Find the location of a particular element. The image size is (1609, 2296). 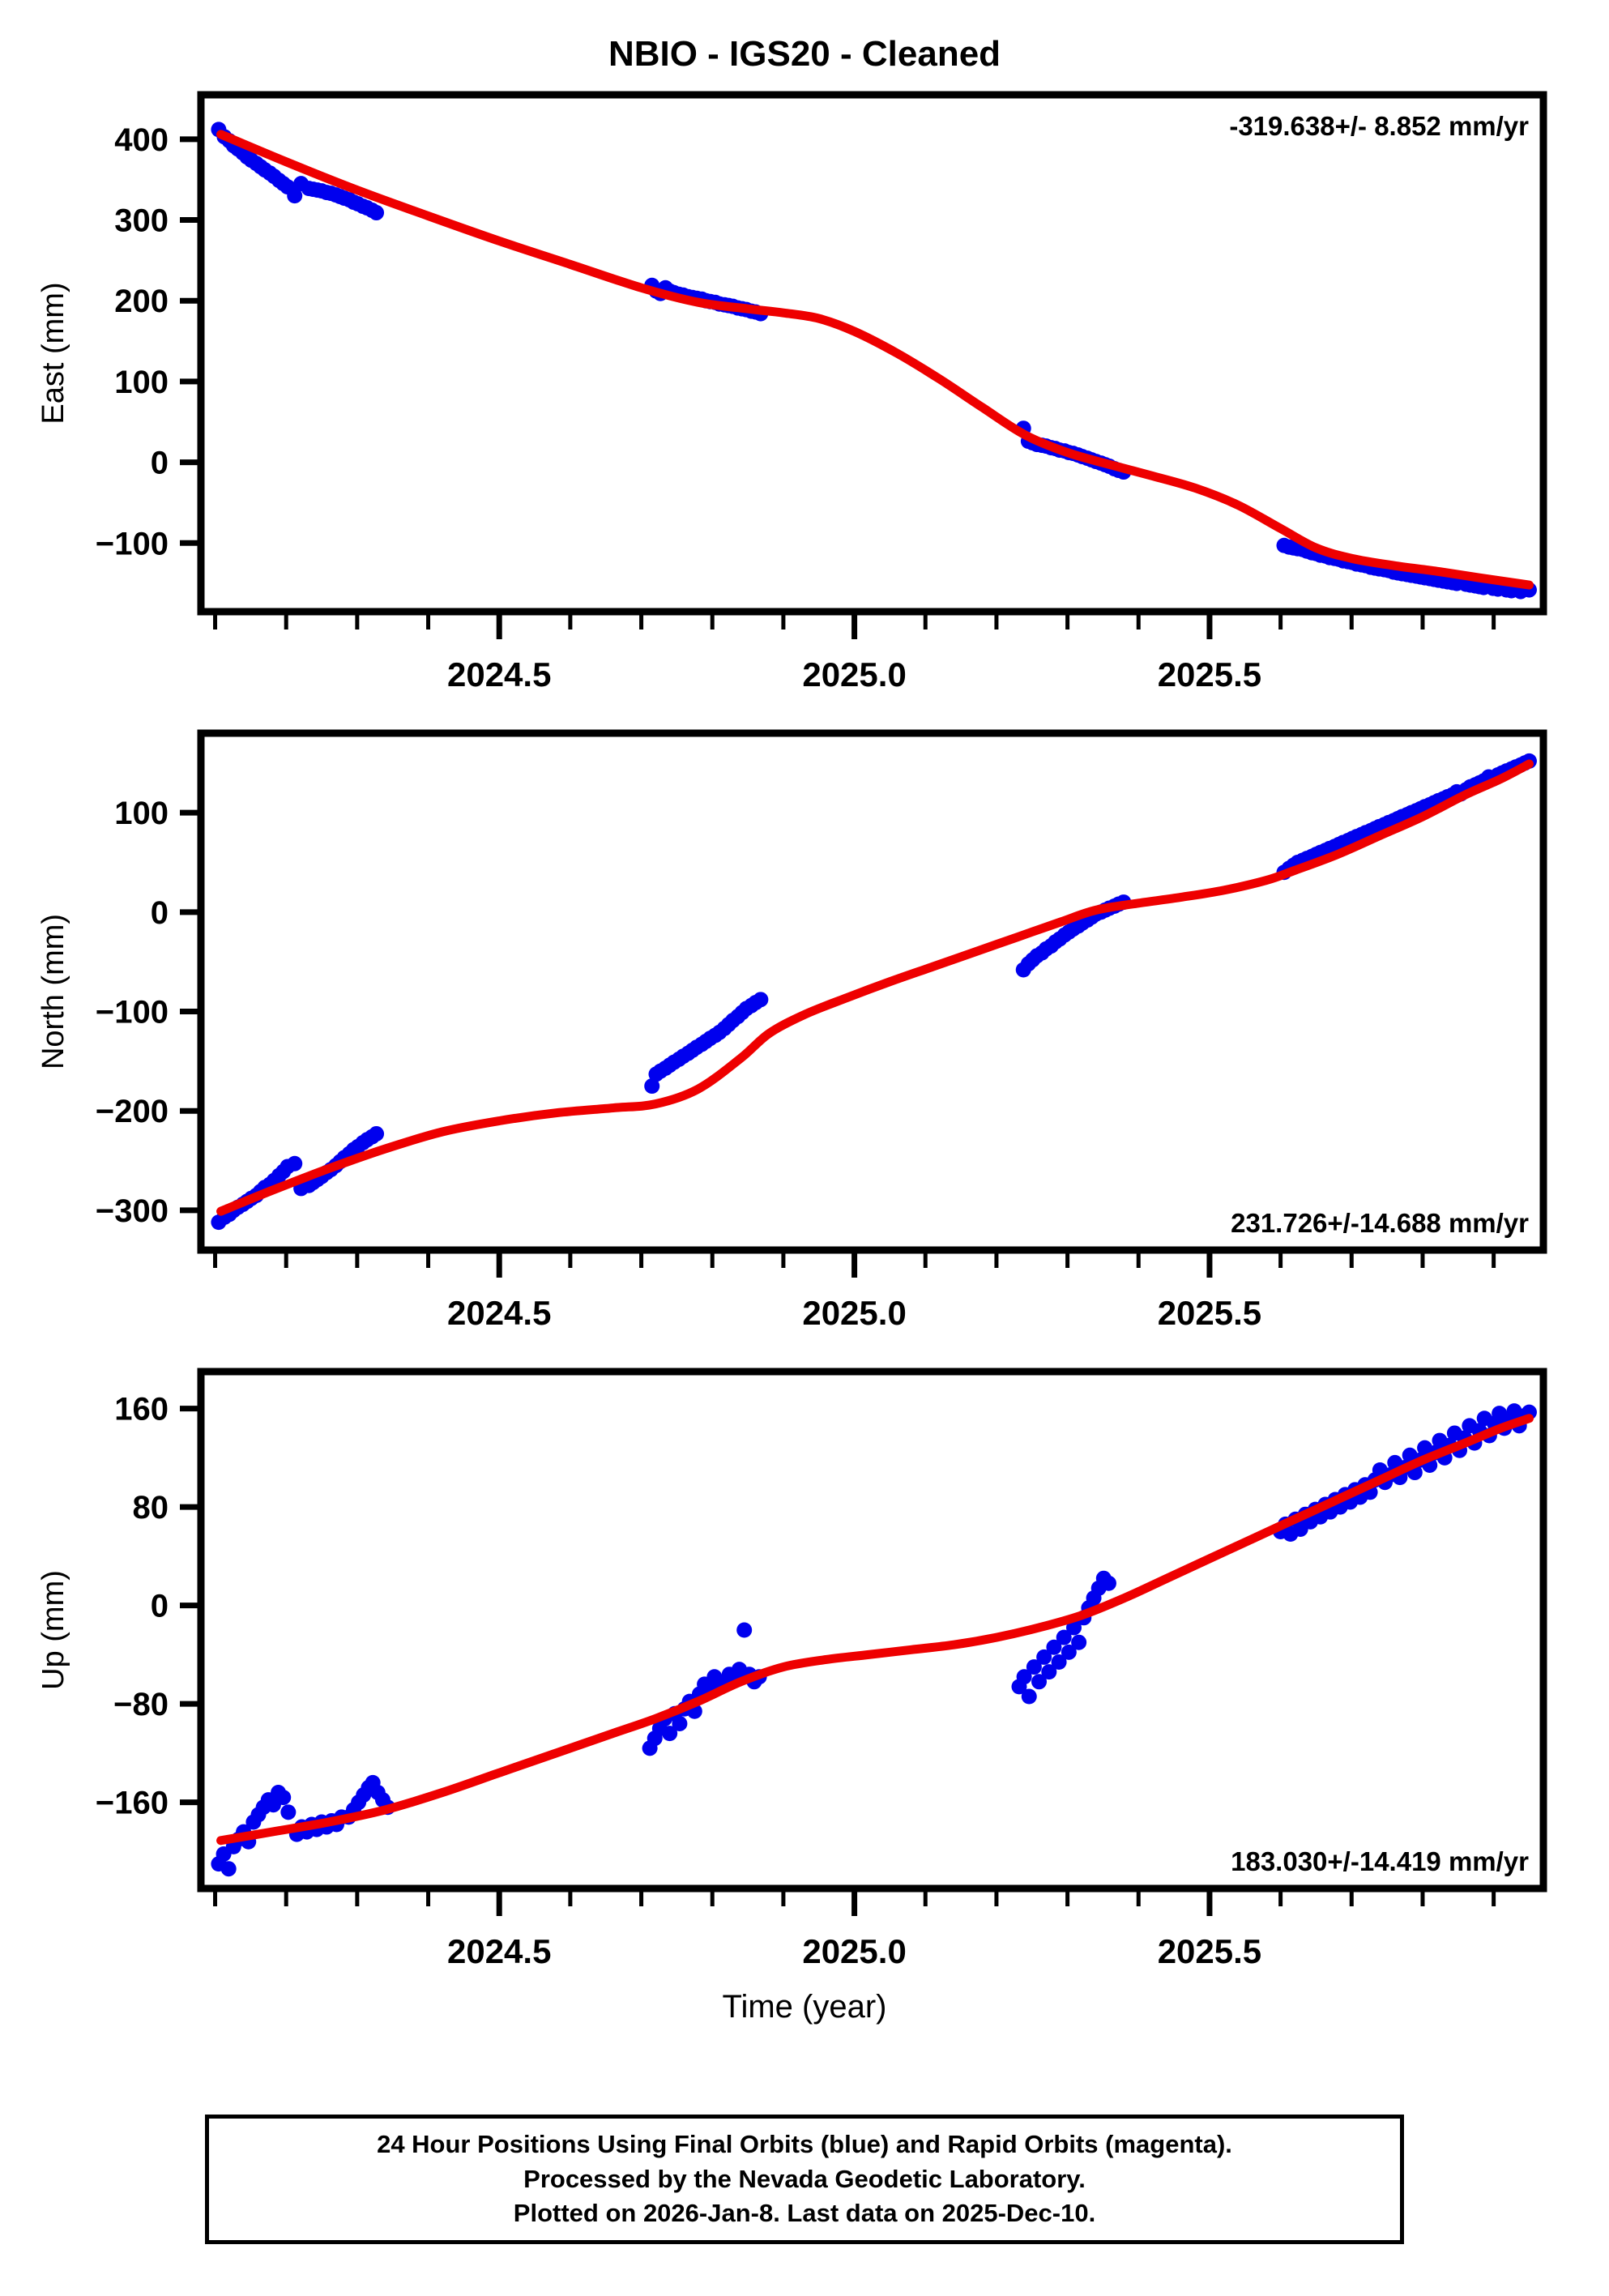

ytick-label: −300 is located at coordinates (132, 1211).